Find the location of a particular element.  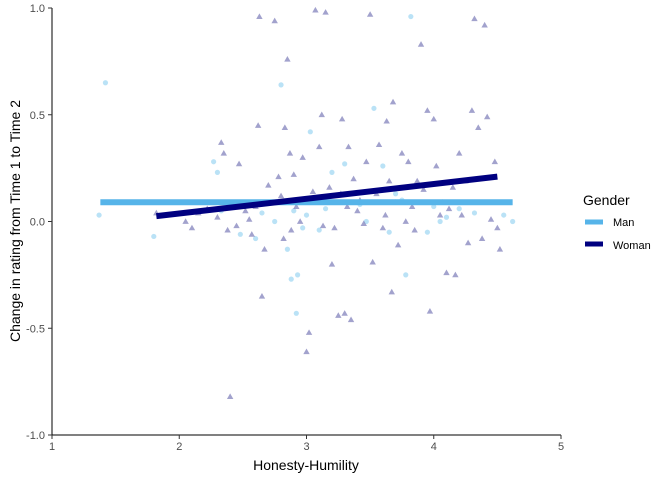

legend-label-woman: Woman is located at coordinates (632, 246).